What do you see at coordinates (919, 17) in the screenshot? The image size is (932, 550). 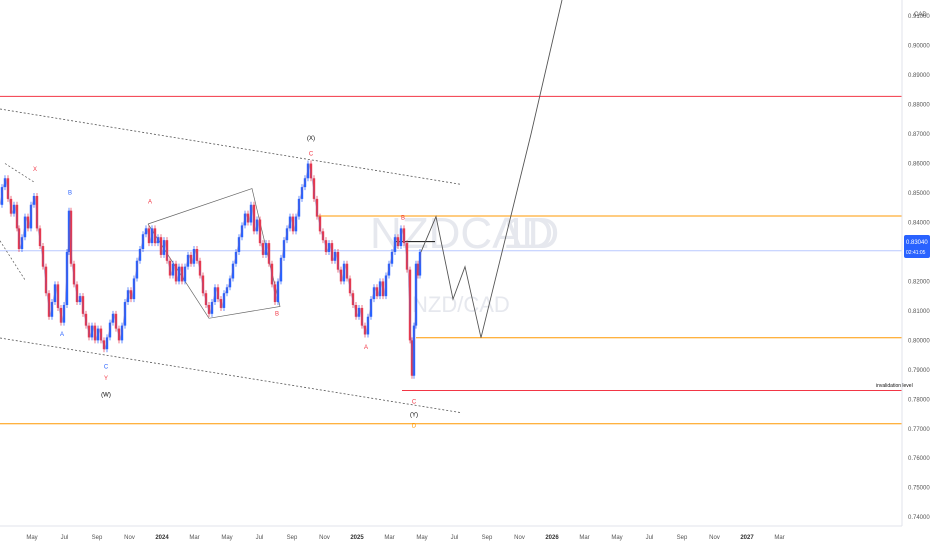 I see `y-tick-label: 0.91000` at bounding box center [919, 17].